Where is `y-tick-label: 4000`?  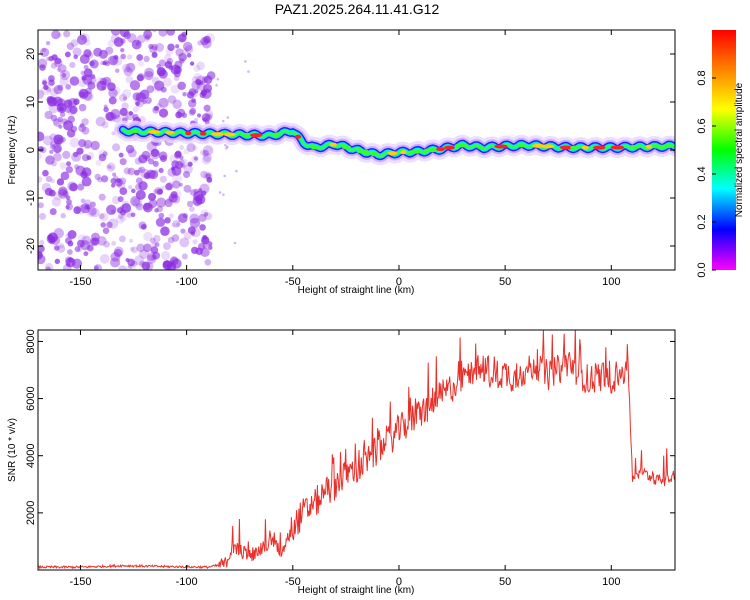
y-tick-label: 4000 is located at coordinates (31, 455).